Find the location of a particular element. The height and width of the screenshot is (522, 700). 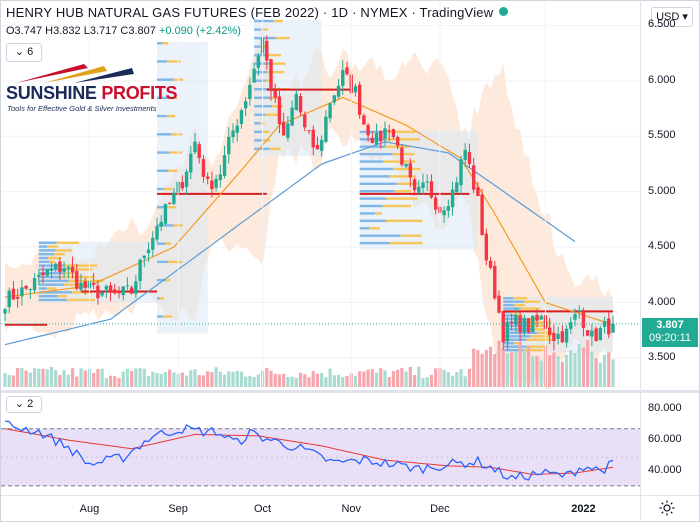

ohlc-change: +0.090 (+2.42%) is located at coordinates (199, 31).